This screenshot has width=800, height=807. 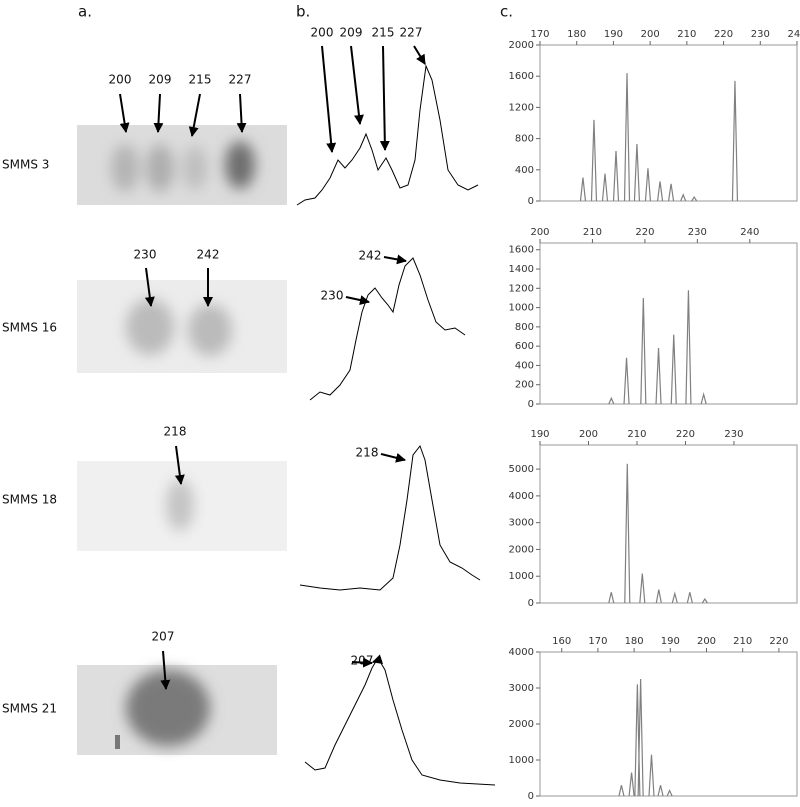 What do you see at coordinates (383, 33) in the screenshot?
I see `peak-label: 215` at bounding box center [383, 33].